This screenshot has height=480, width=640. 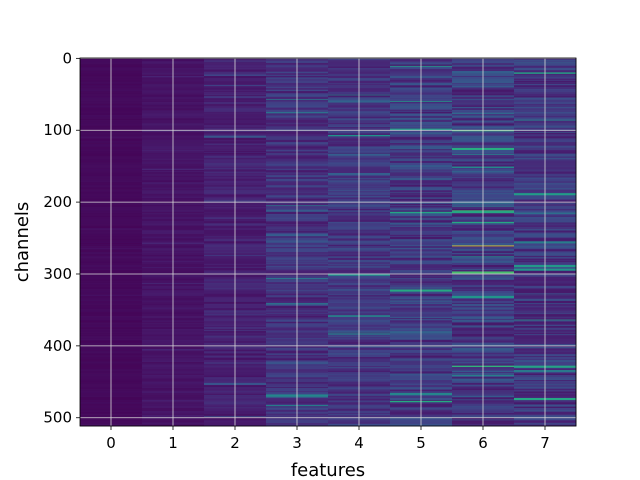 What do you see at coordinates (235, 443) in the screenshot?
I see `x-tick-label: 2` at bounding box center [235, 443].